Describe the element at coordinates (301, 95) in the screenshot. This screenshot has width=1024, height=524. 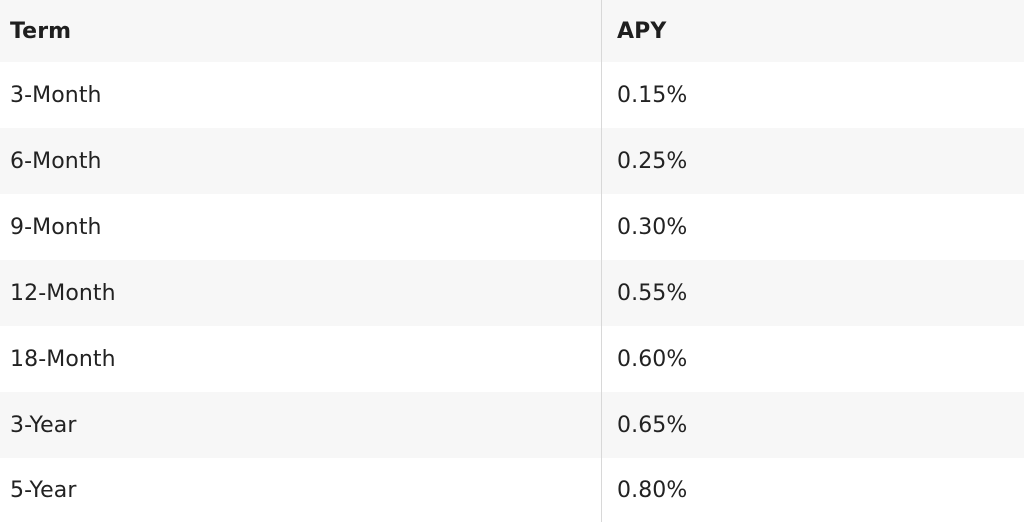
I see `term-cell: 3-Month` at that location.